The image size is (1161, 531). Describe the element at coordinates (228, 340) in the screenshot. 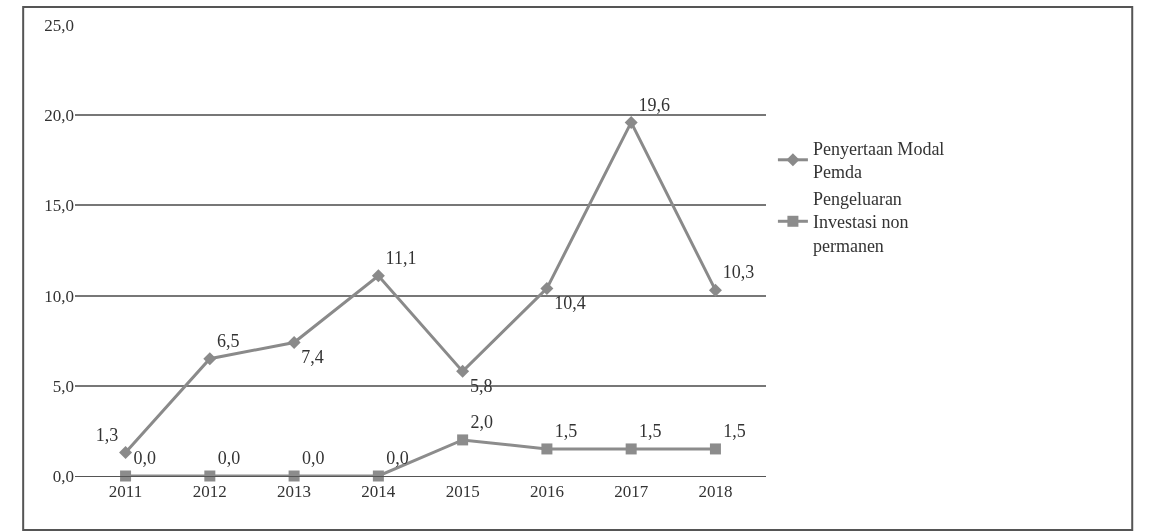

I see `data-label: 6,5` at that location.